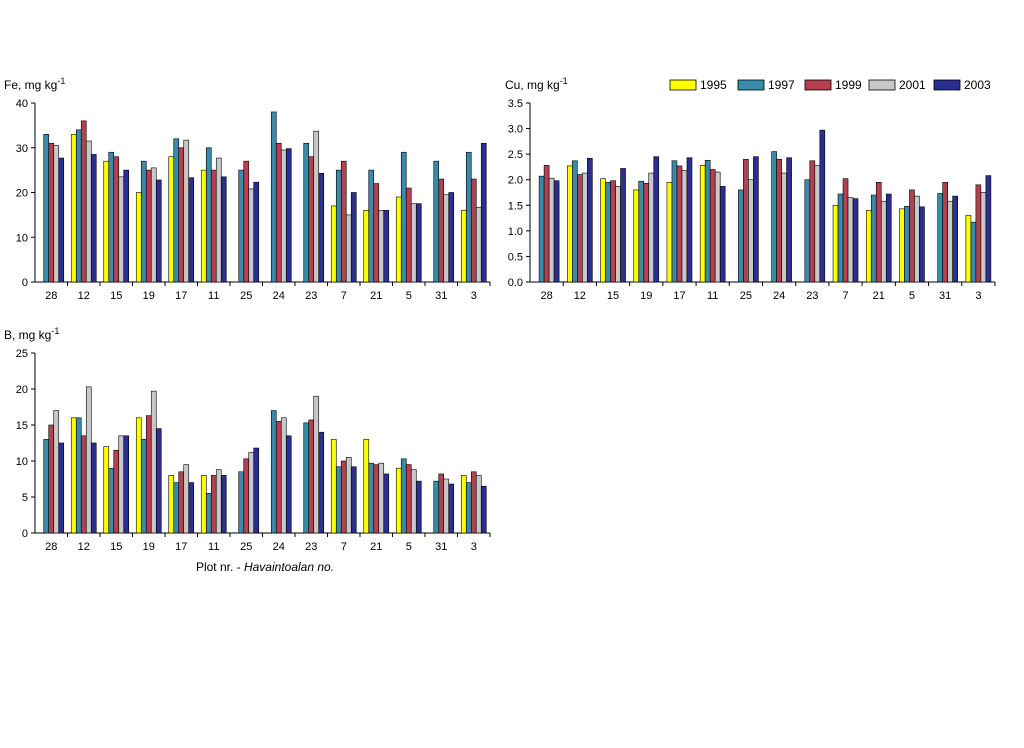 Image resolution: width=1024 pixels, height=748 pixels. What do you see at coordinates (474, 296) in the screenshot?
I see `fe-x-tick-label: 3` at bounding box center [474, 296].